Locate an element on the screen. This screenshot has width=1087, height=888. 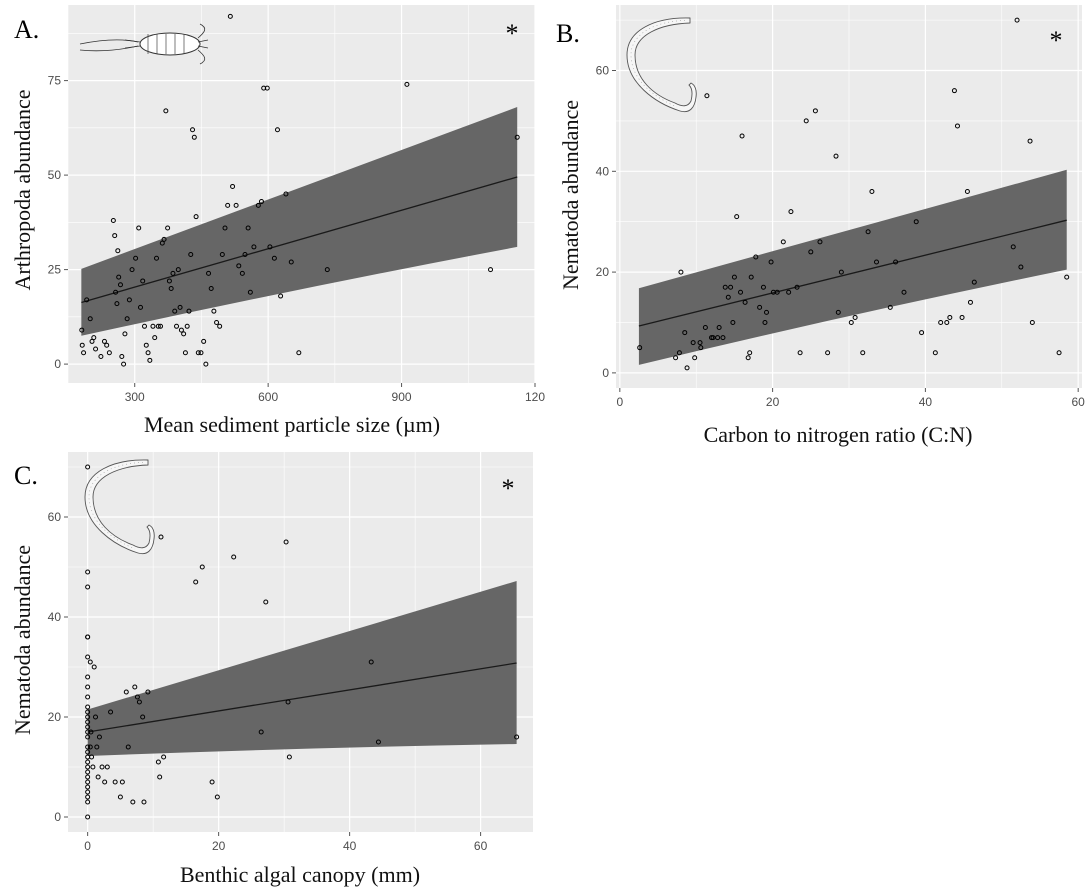
y-tick-label: 40 is located at coordinates (55, 617).